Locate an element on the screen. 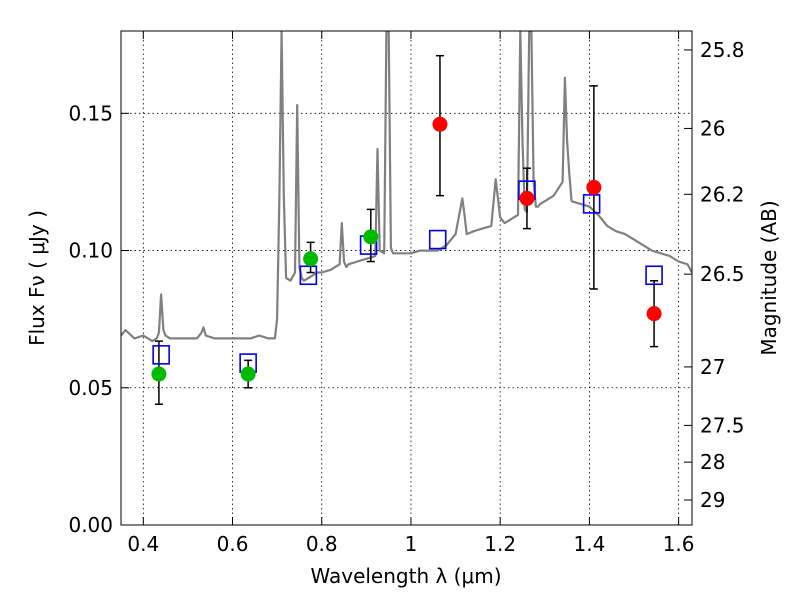 The image size is (800, 600). y2-tick-label: 26 is located at coordinates (712, 128).